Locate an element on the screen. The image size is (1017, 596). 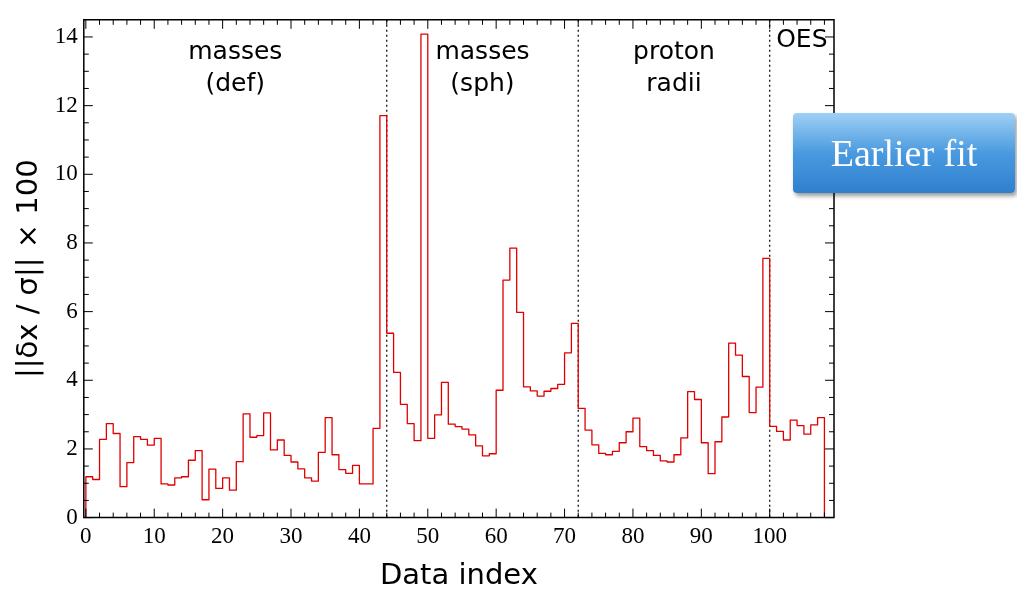
x-tick-label: 50 is located at coordinates (428, 536).